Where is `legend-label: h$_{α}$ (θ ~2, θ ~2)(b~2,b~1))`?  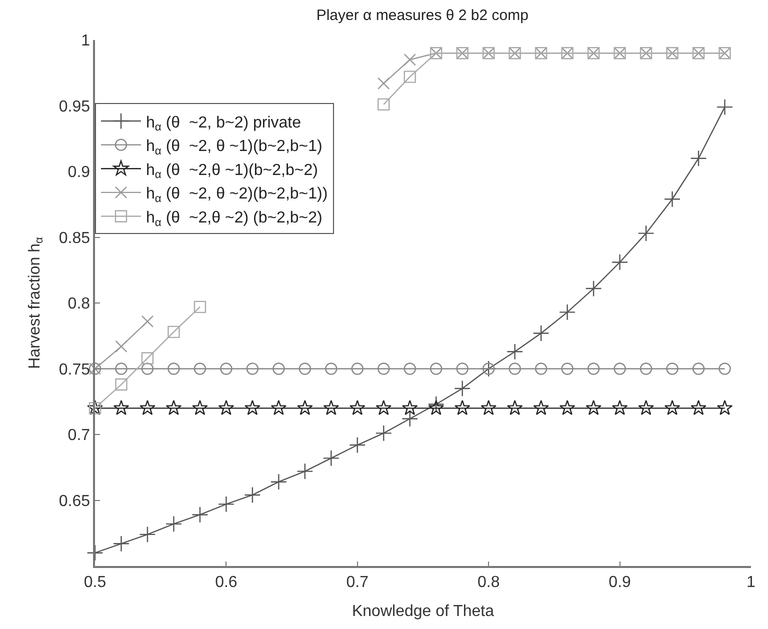 legend-label: h$_{α}$ (θ ~2, θ ~2)(b~2,b~1)) is located at coordinates (237, 196).